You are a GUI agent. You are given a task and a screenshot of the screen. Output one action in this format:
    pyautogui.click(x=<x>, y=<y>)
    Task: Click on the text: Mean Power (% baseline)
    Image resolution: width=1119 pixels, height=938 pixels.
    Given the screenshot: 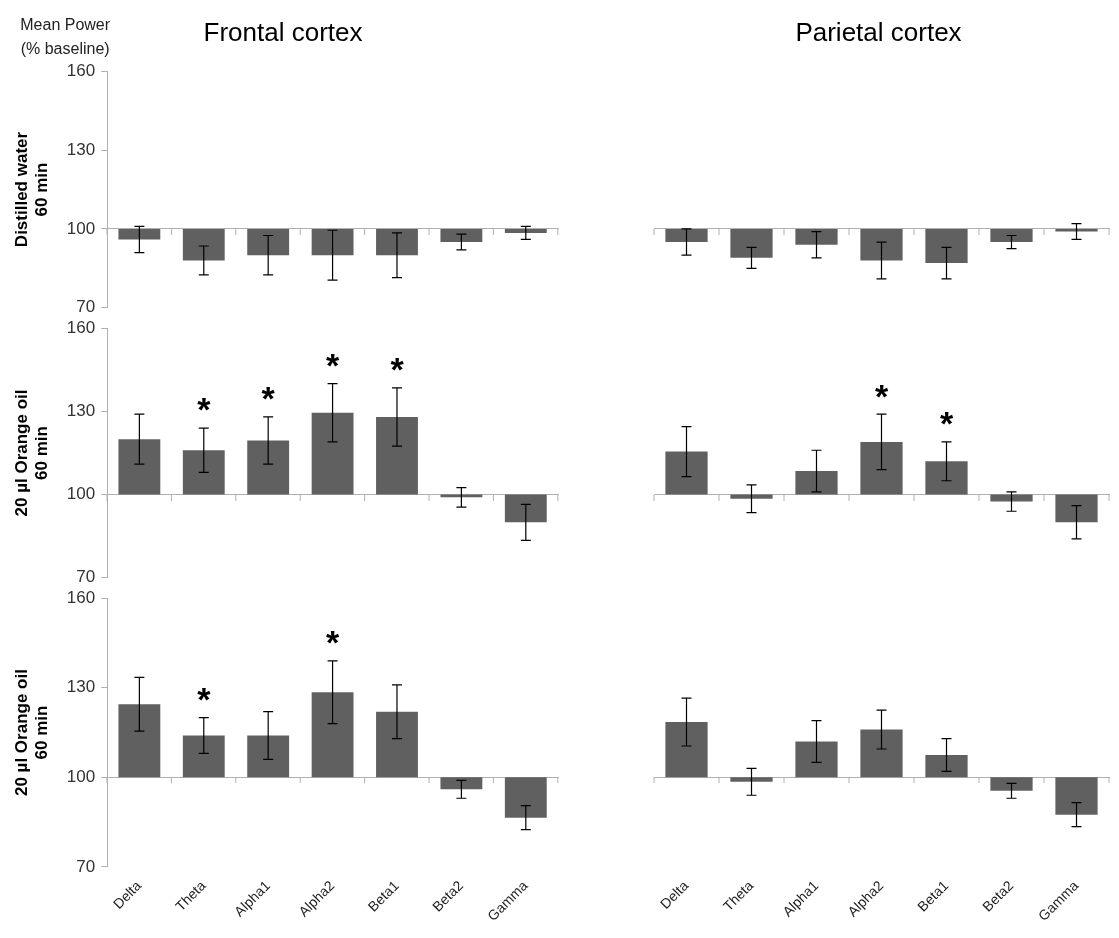 What is the action you would take?
    pyautogui.click(x=65, y=37)
    